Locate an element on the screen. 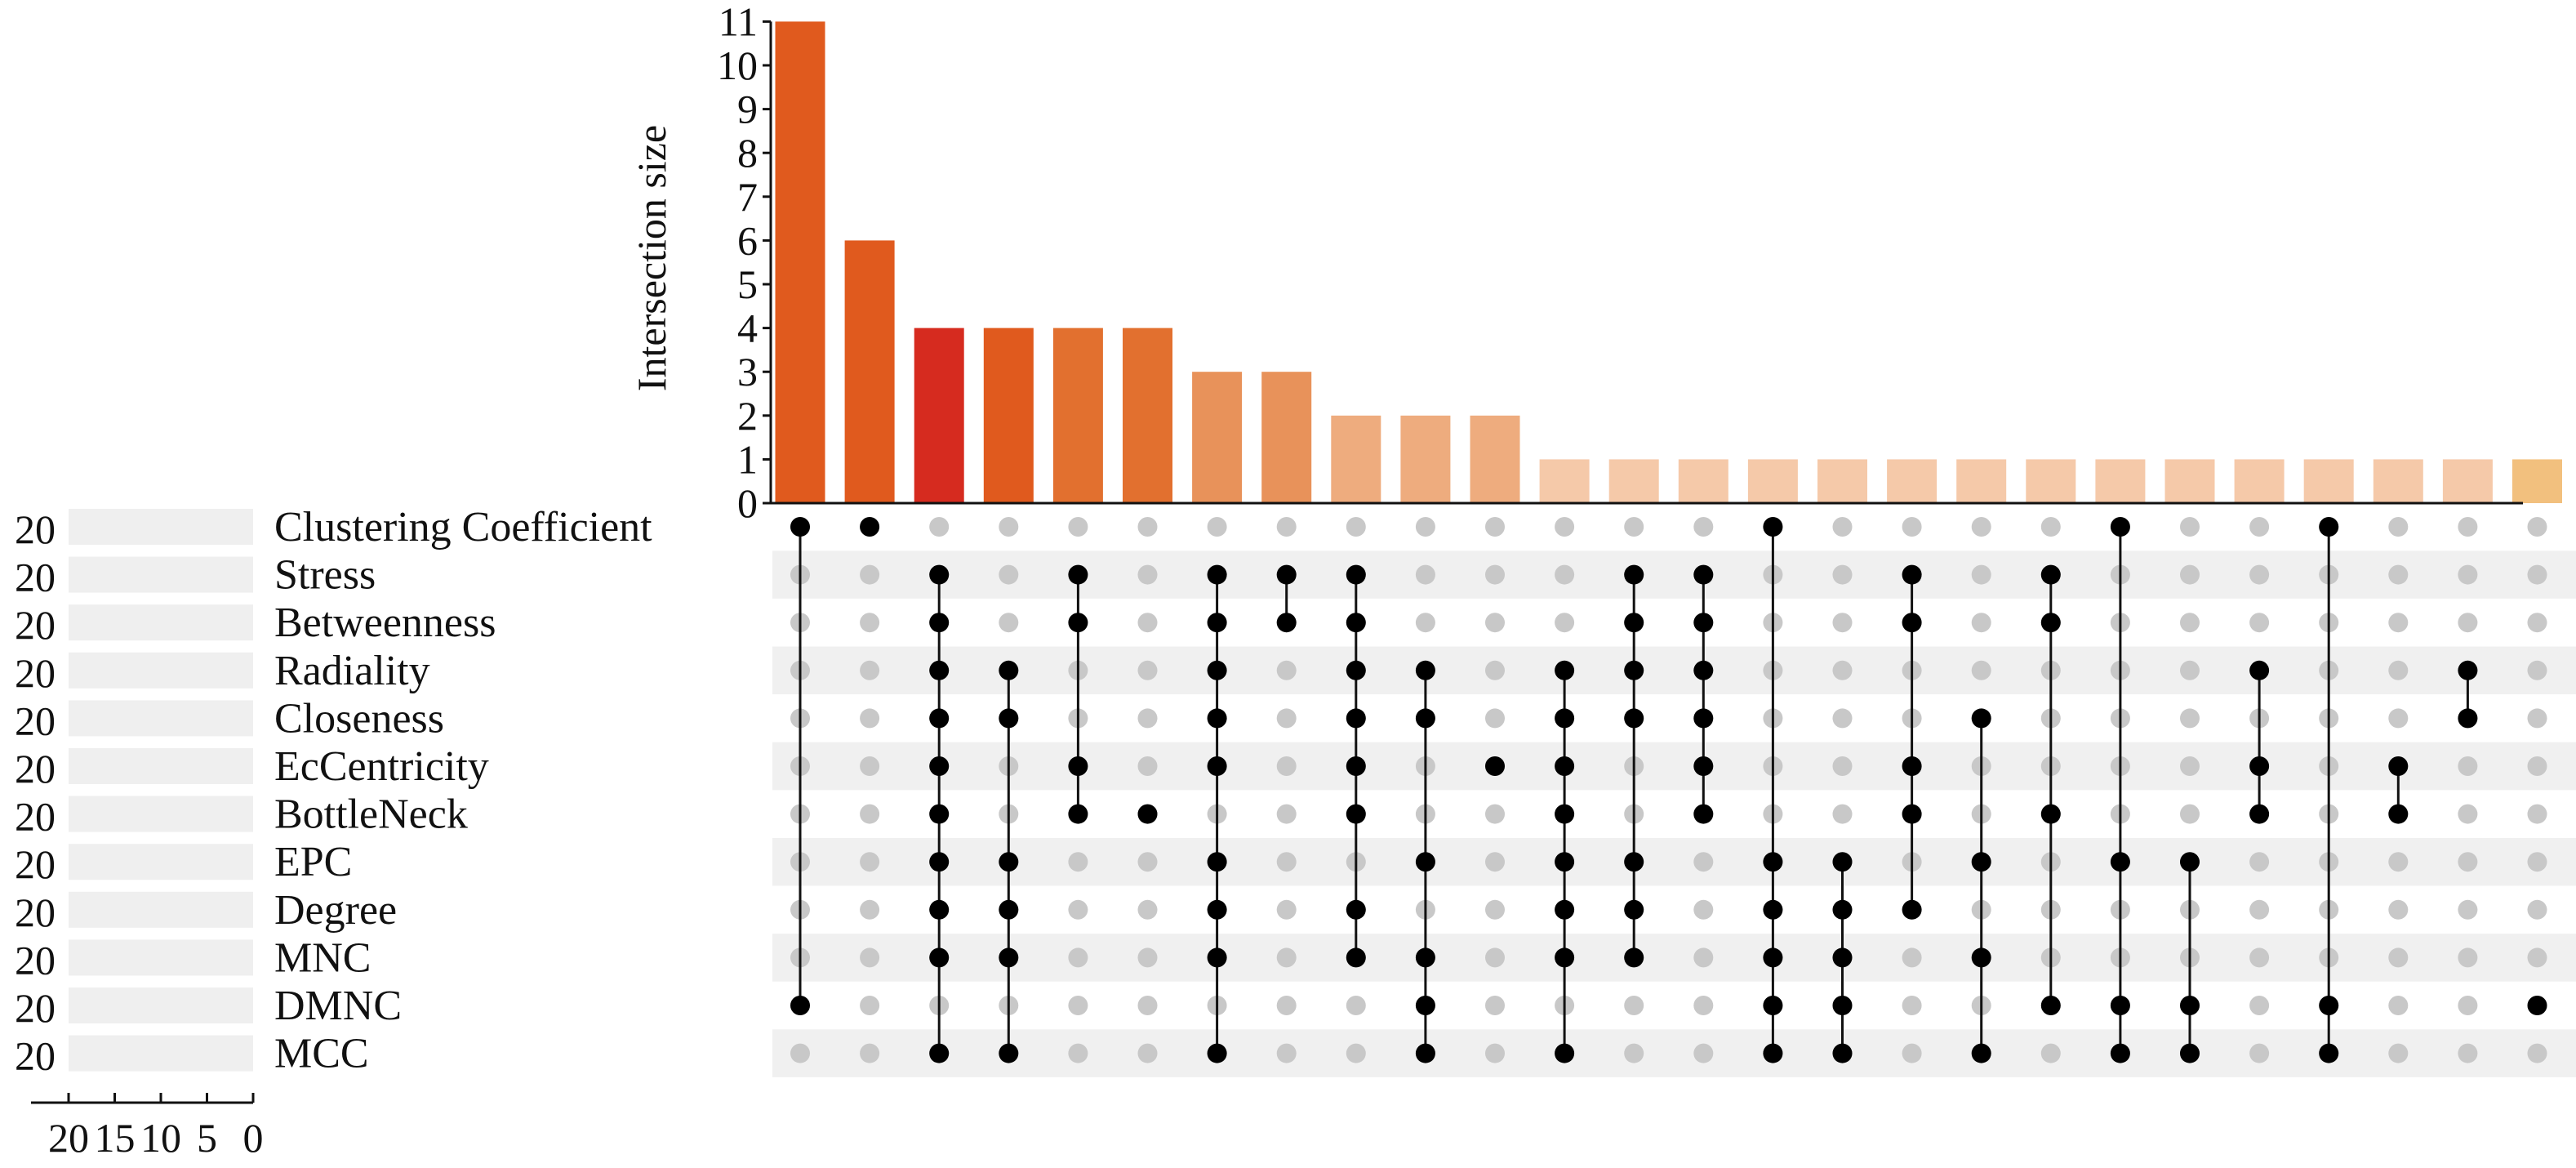  y-axis-label: Intersection size is located at coordinates (651, 258).